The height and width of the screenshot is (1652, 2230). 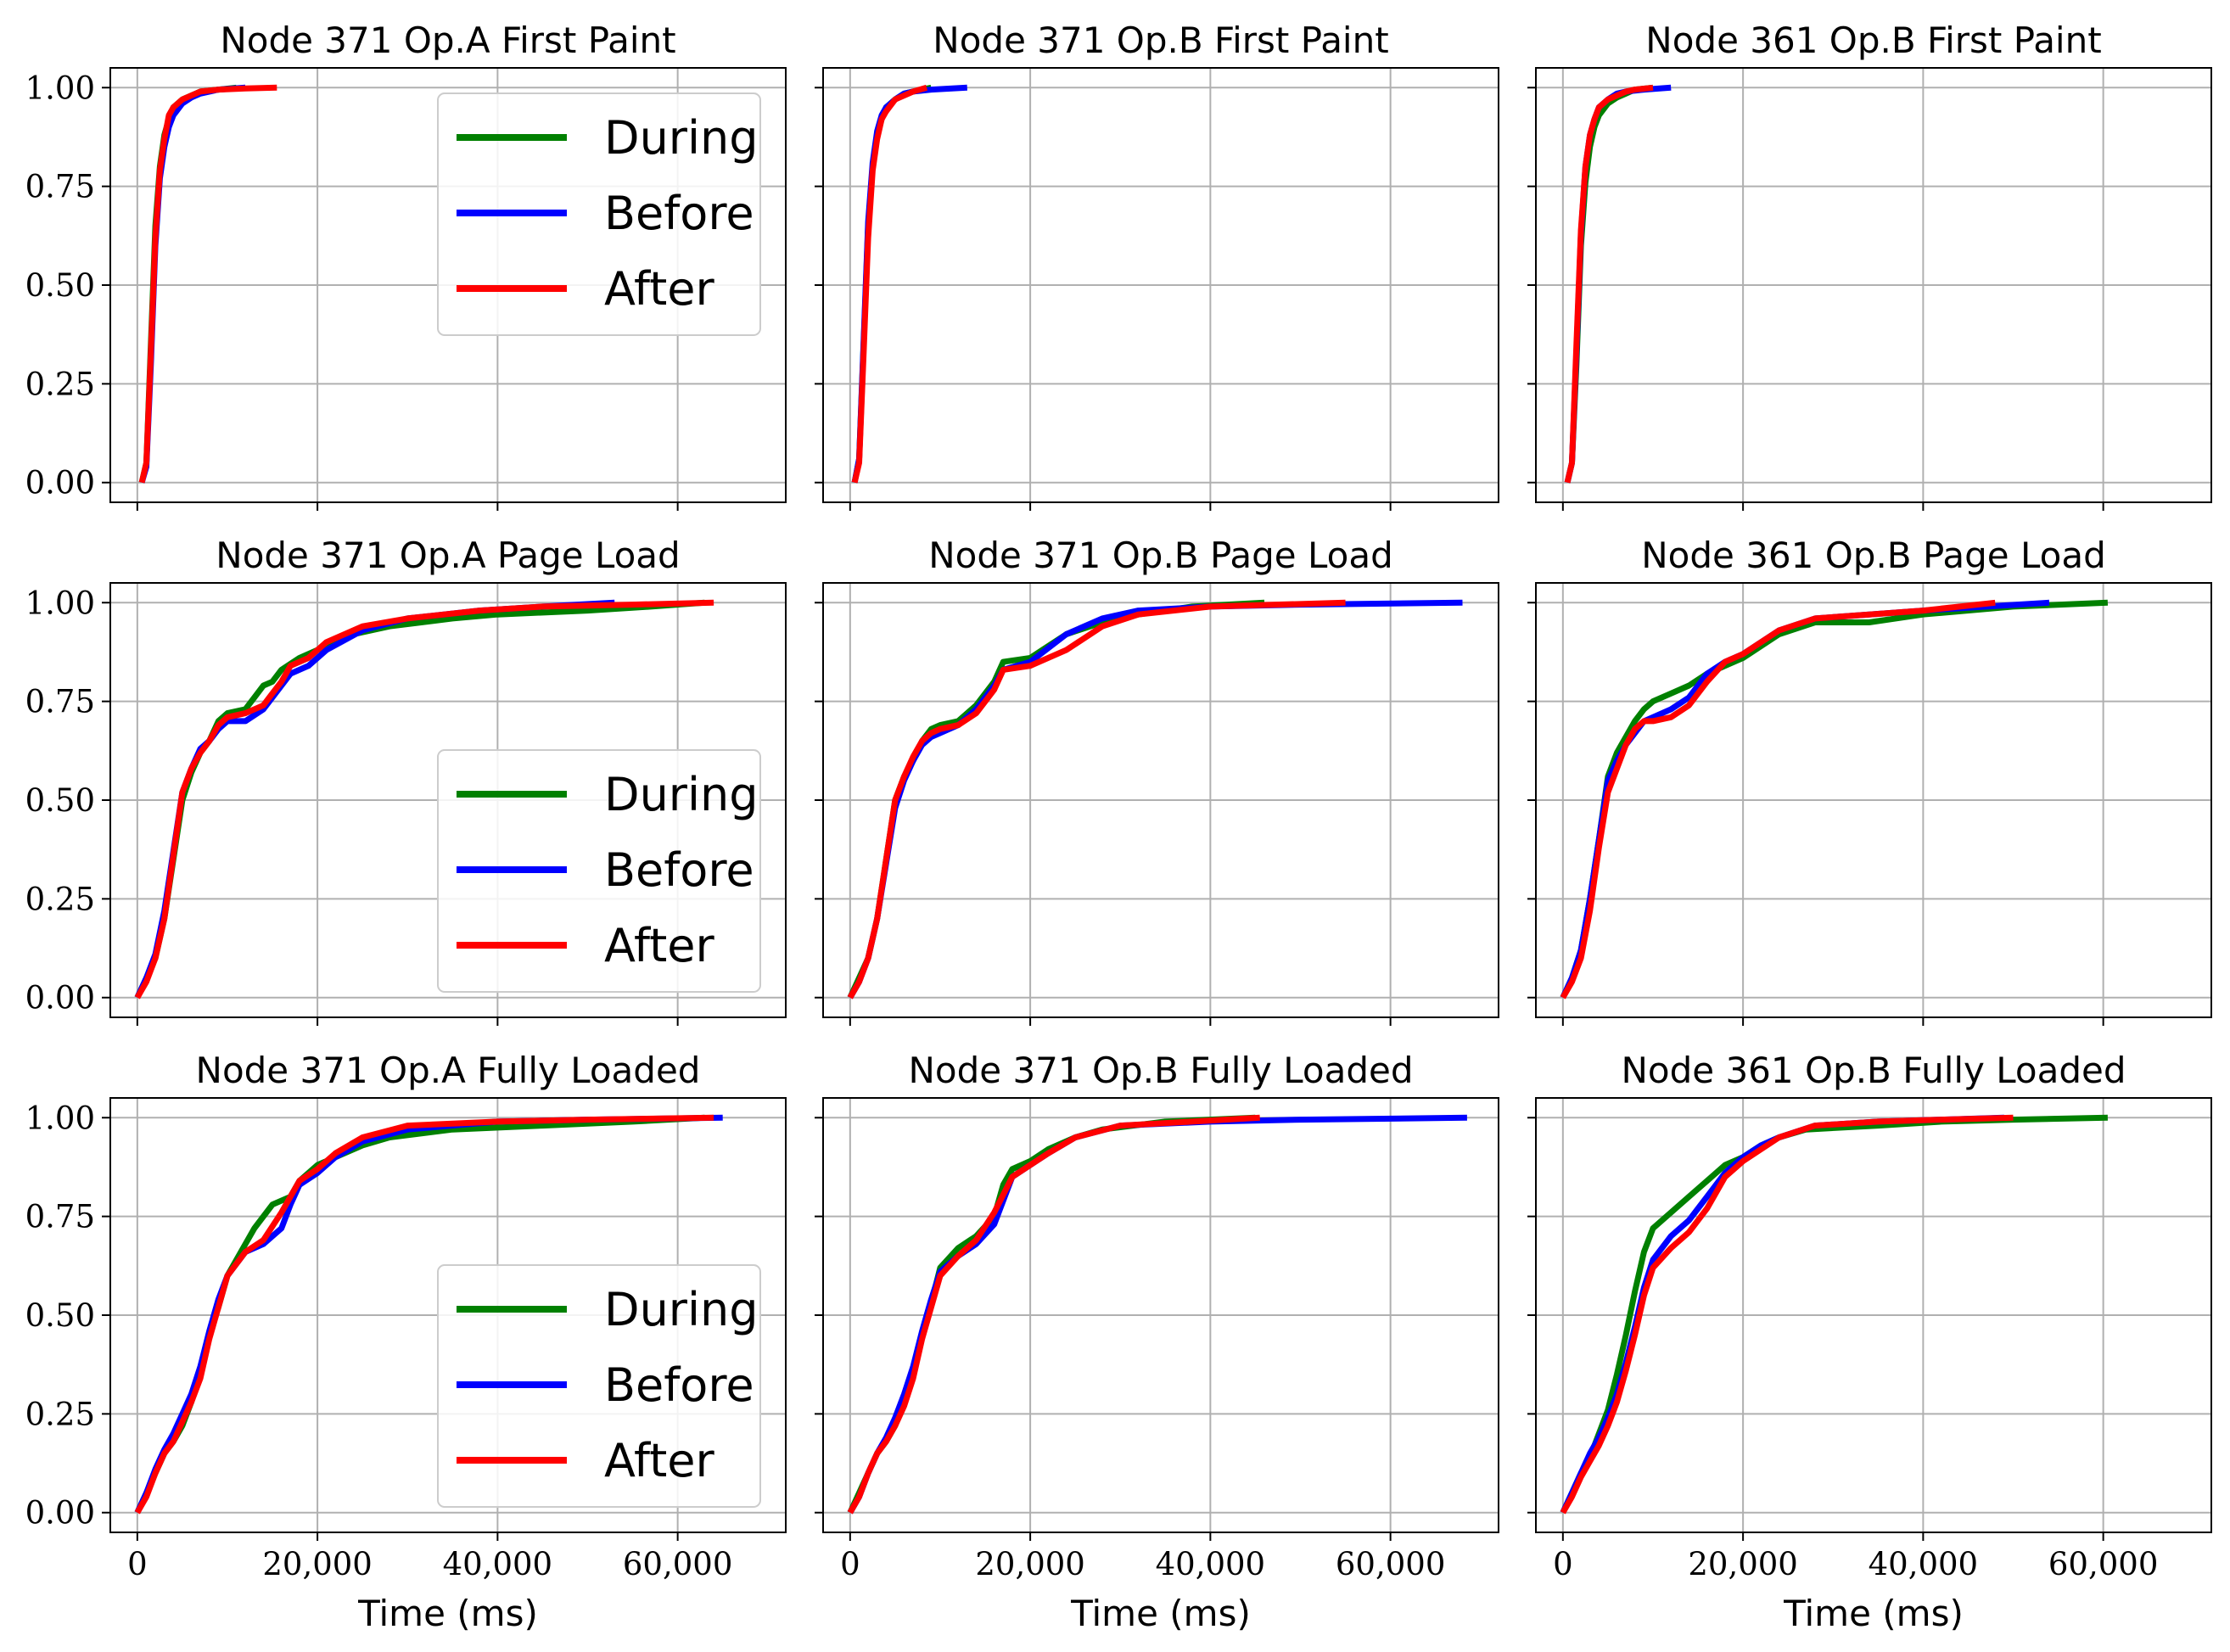 I want to click on subplot-6: Node 361 Op.B Page Load, so click(x=1870, y=780).